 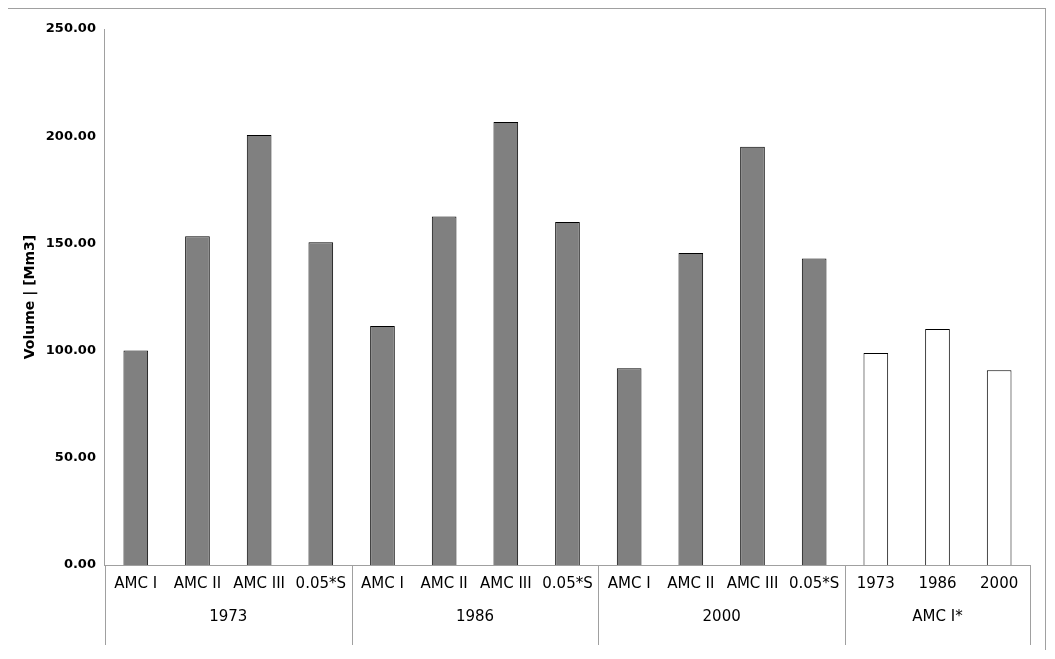 I want to click on y-tick-label: 250.00, so click(x=70, y=28).